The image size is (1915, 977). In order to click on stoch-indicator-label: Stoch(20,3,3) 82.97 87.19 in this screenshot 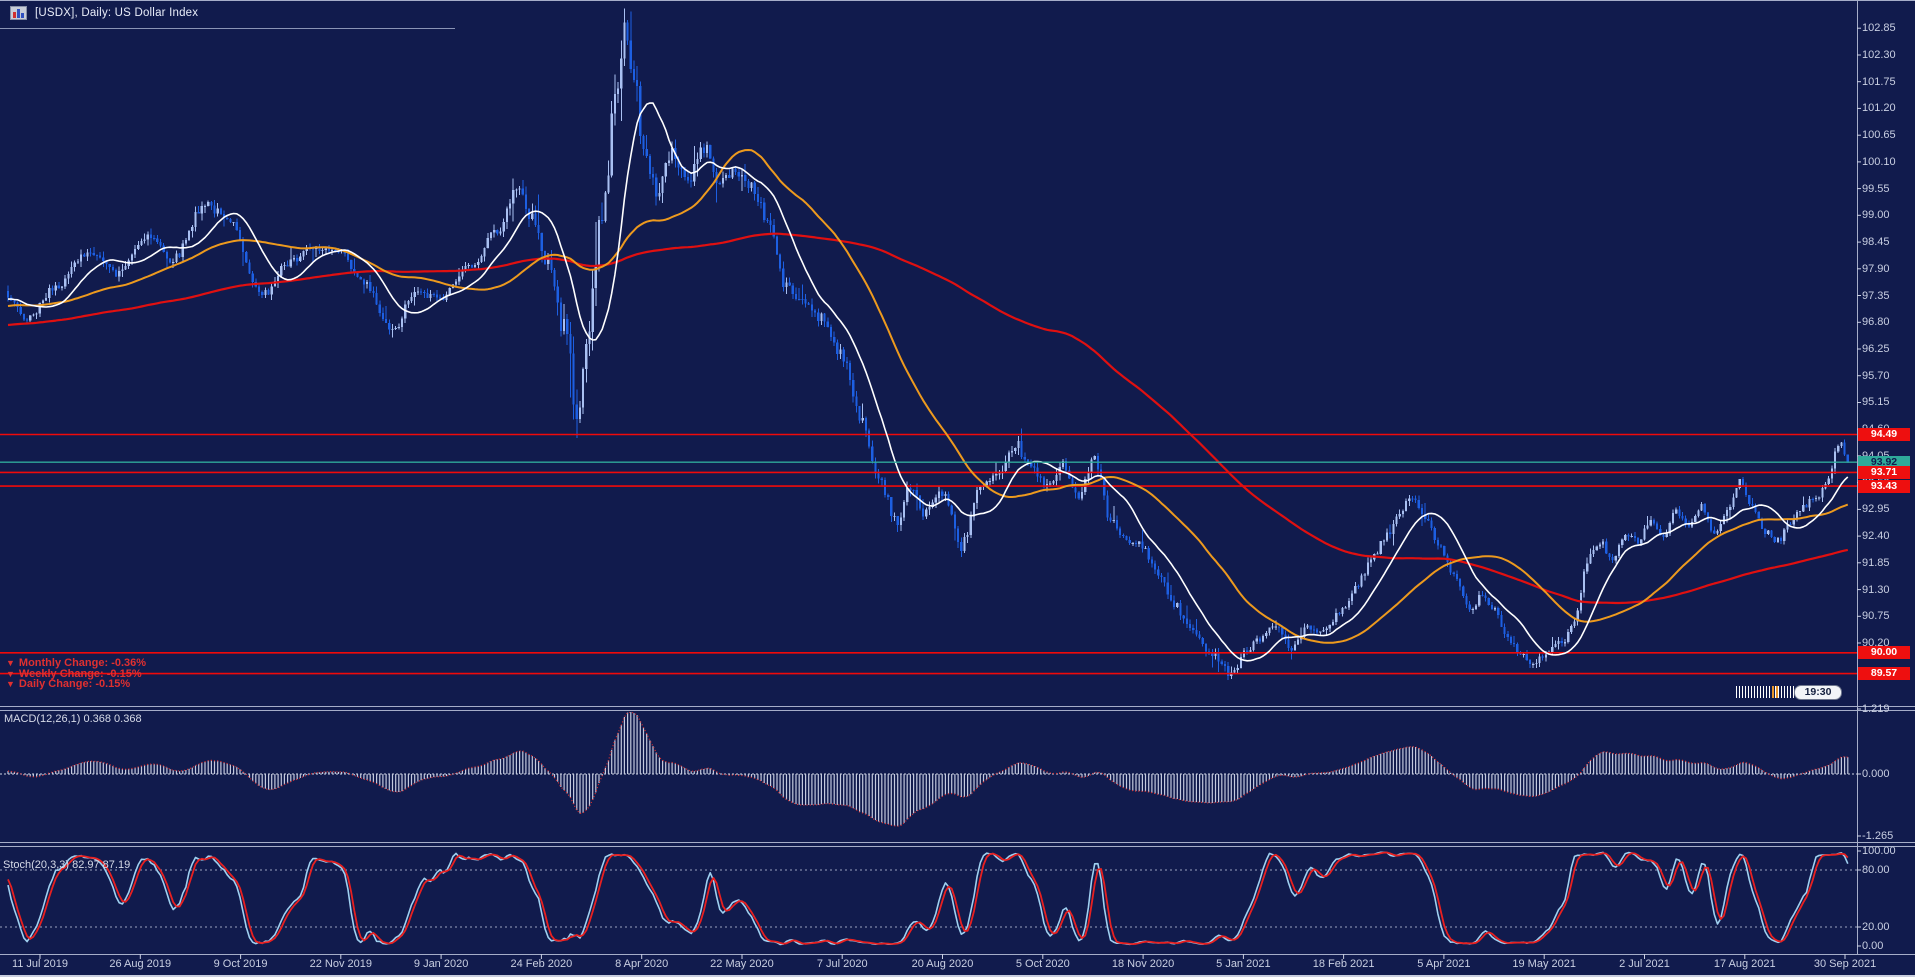, I will do `click(67, 865)`.